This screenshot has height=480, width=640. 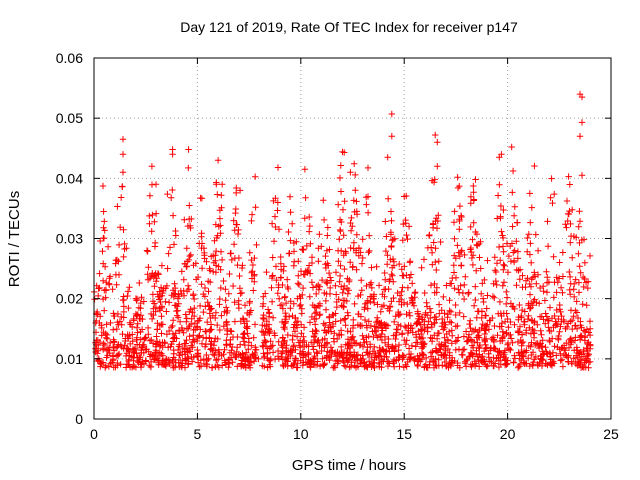 What do you see at coordinates (611, 434) in the screenshot?
I see `x-tick-label: 25` at bounding box center [611, 434].